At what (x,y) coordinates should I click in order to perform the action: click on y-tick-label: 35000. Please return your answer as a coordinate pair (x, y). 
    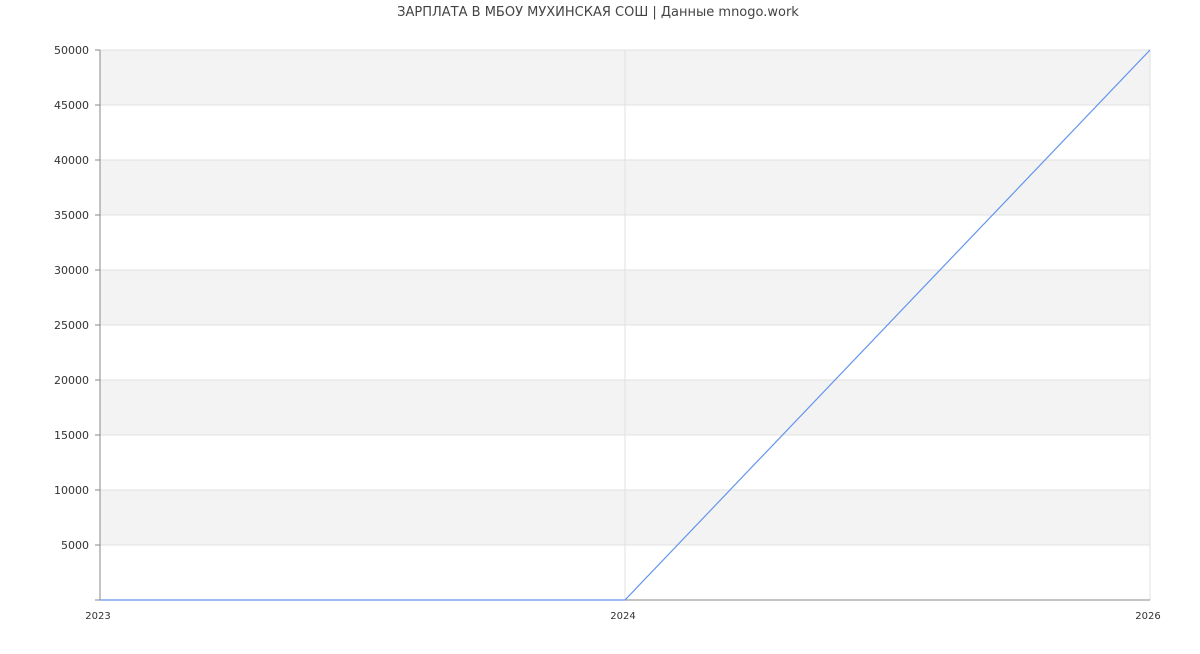
    Looking at the image, I should click on (71, 215).